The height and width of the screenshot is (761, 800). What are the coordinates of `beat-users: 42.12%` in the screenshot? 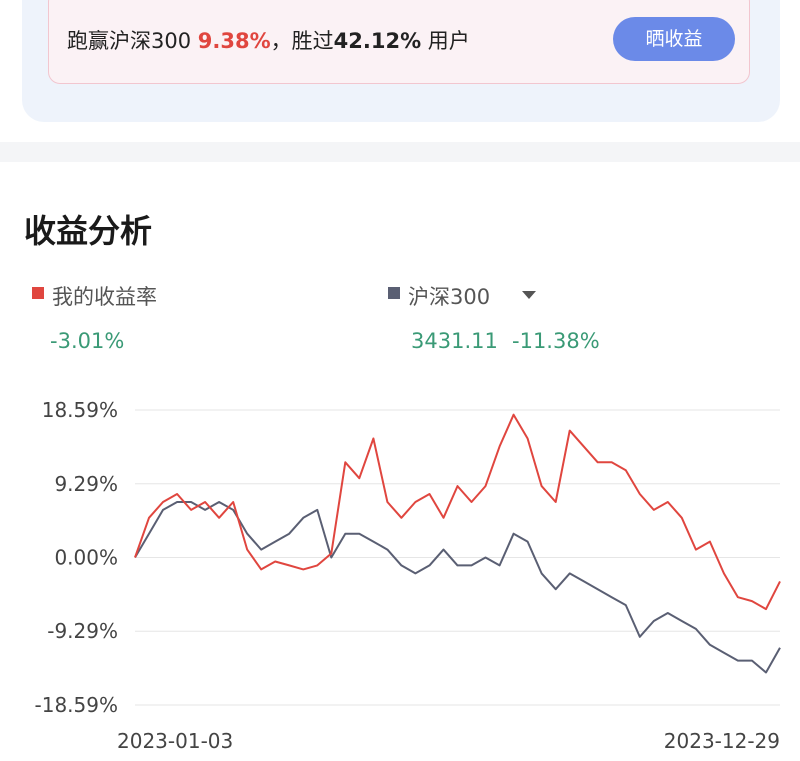 It's located at (377, 41).